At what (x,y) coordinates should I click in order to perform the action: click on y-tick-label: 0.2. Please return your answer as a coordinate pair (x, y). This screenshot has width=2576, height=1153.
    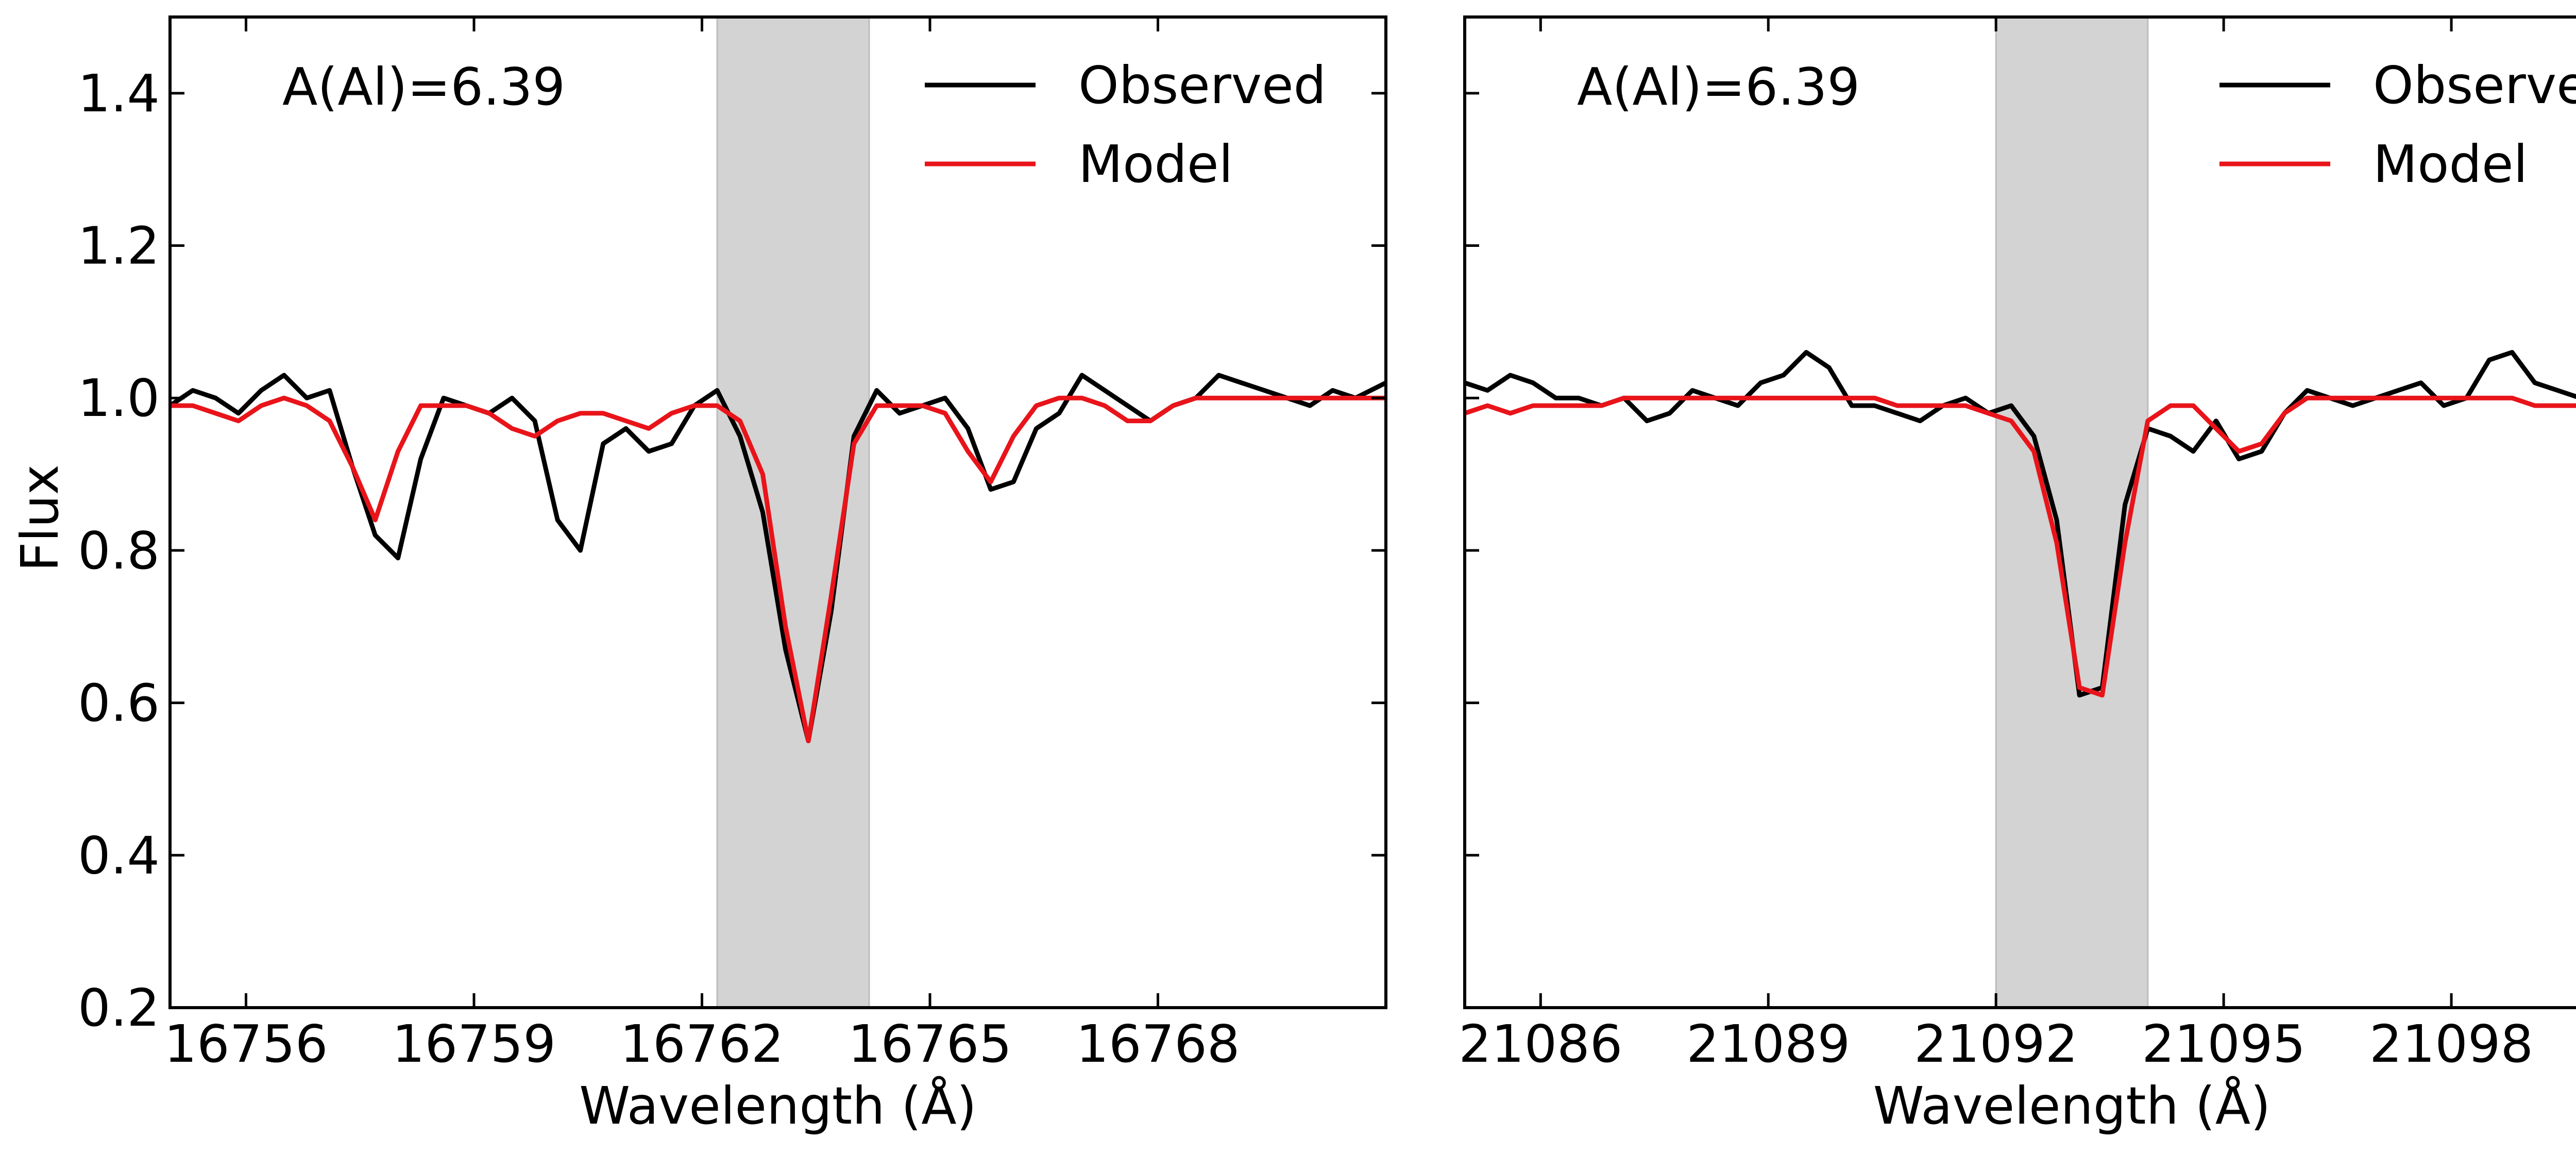
    Looking at the image, I should click on (119, 1008).